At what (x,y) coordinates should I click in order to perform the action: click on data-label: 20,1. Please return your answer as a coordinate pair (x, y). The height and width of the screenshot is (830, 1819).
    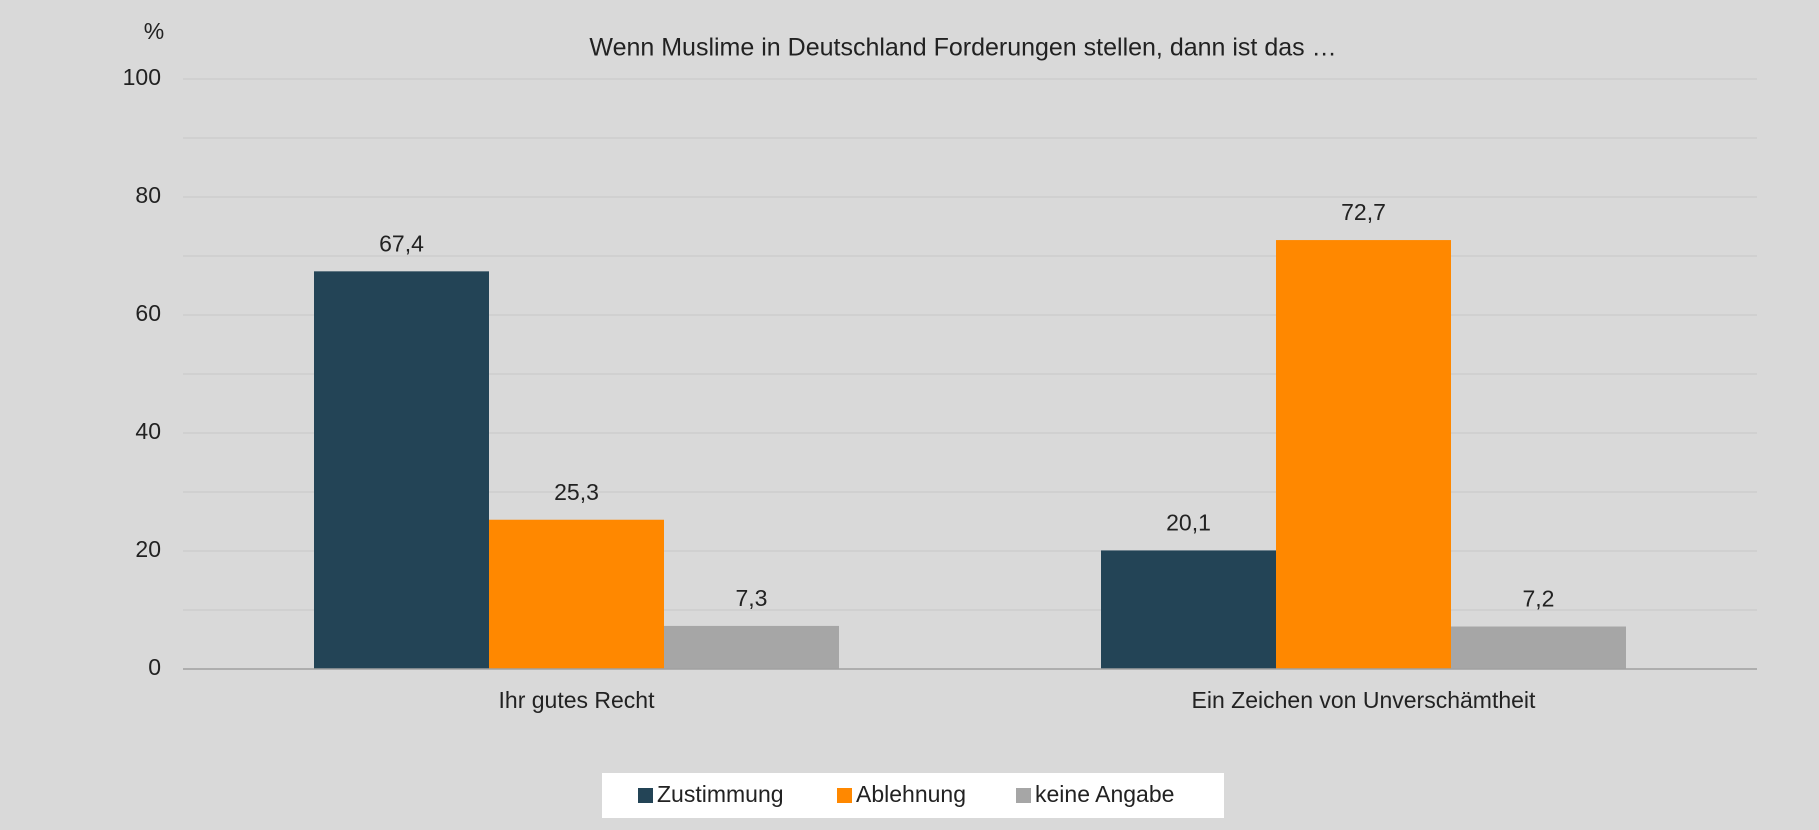
    Looking at the image, I should click on (1188, 522).